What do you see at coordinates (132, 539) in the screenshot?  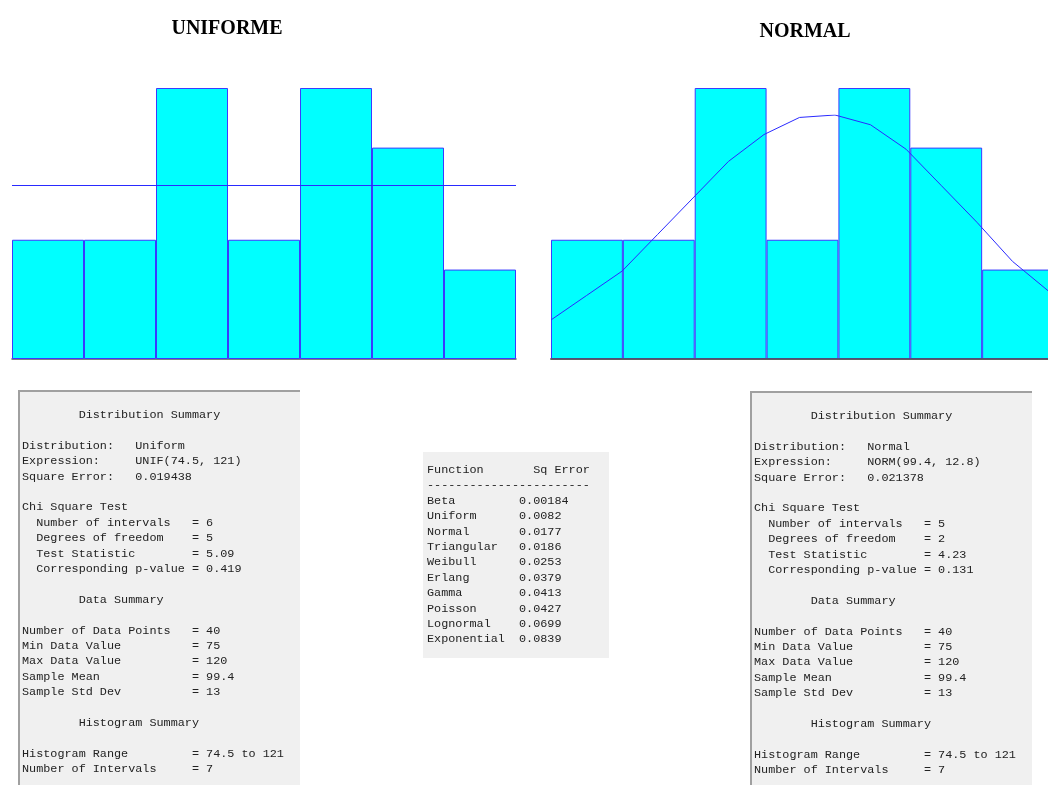 I see `text: Chi Square Test Number of intervals = 6 Degrees of freedom = 5 Test Statistic = 5.09 Corresponding p-value = 0.419` at bounding box center [132, 539].